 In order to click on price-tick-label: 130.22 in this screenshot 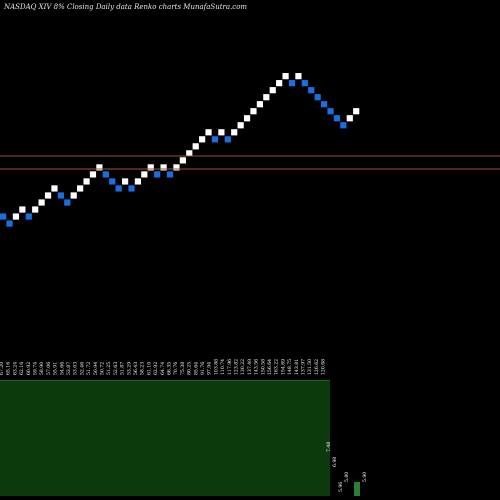, I will do `click(243, 367)`.